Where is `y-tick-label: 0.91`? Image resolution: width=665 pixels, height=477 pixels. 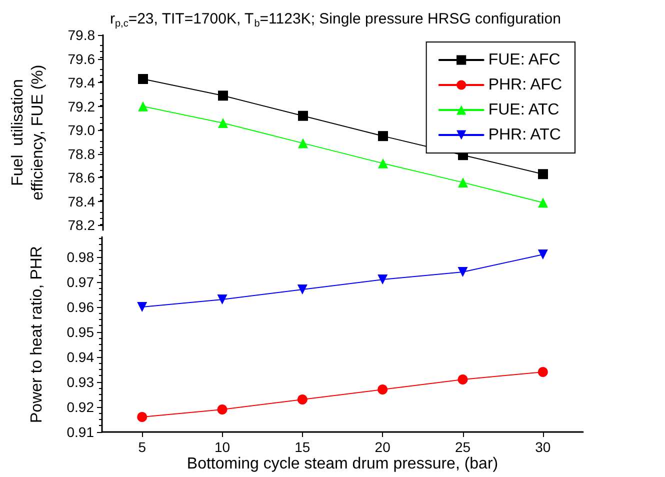 y-tick-label: 0.91 is located at coordinates (80, 432).